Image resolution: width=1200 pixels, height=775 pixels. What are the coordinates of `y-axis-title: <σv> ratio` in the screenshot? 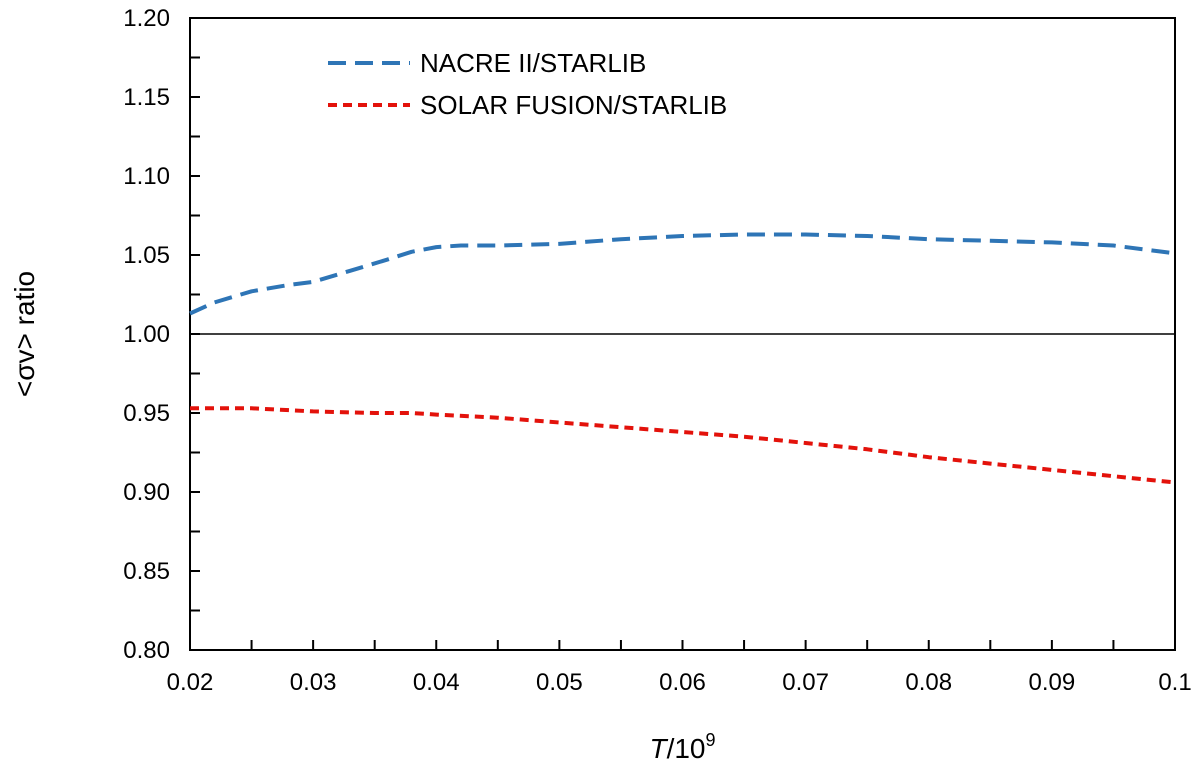 It's located at (24, 334).